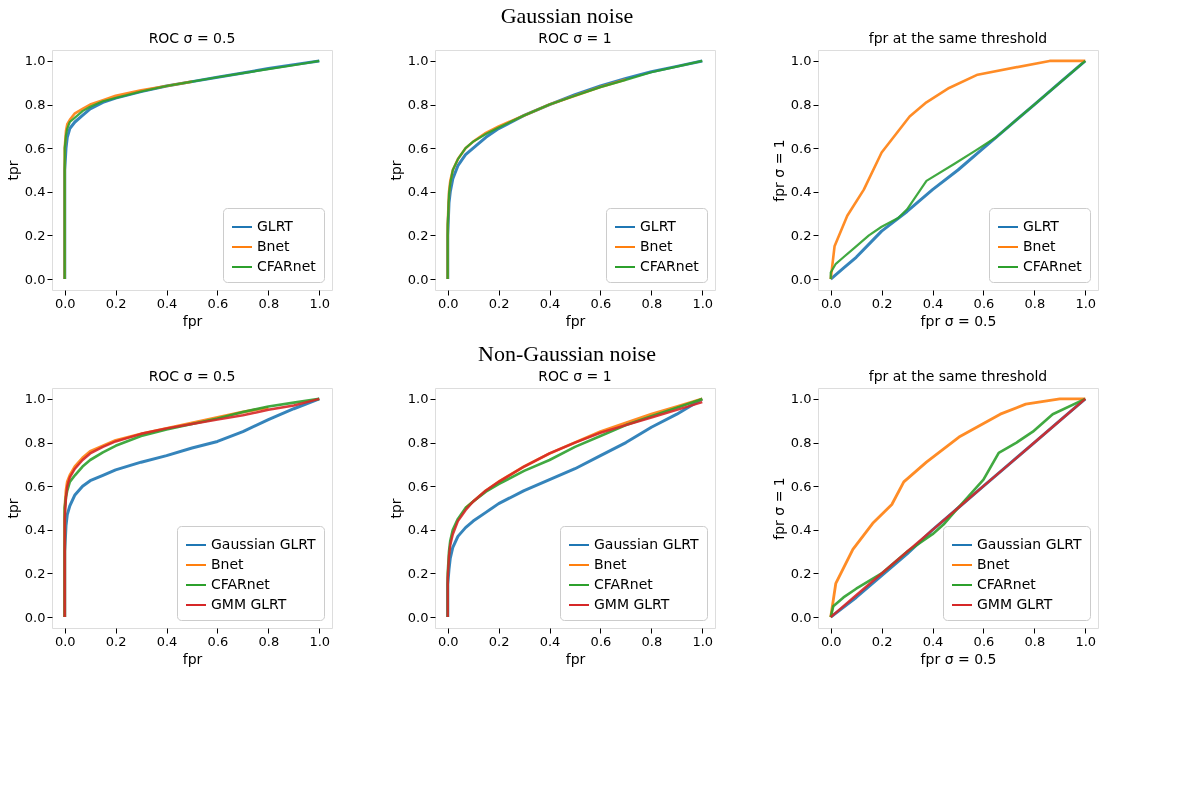  I want to click on chart-title: ROC σ = 1, so click(575, 38).